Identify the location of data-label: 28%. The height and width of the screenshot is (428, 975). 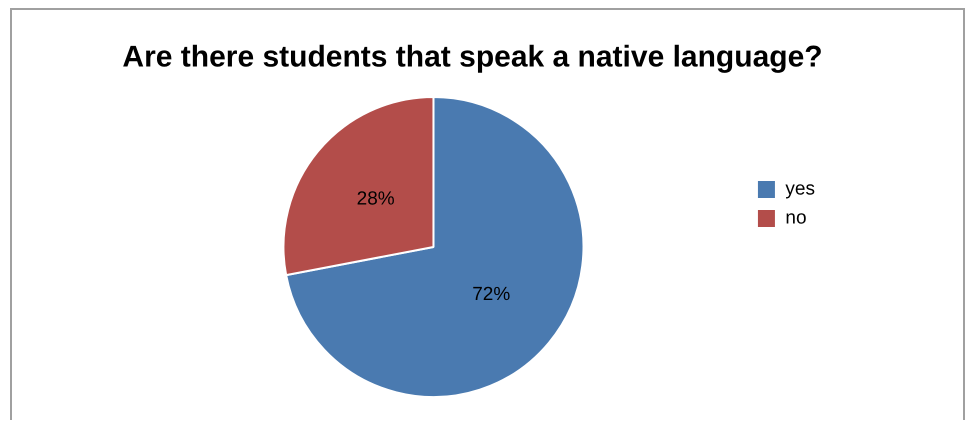
(375, 199).